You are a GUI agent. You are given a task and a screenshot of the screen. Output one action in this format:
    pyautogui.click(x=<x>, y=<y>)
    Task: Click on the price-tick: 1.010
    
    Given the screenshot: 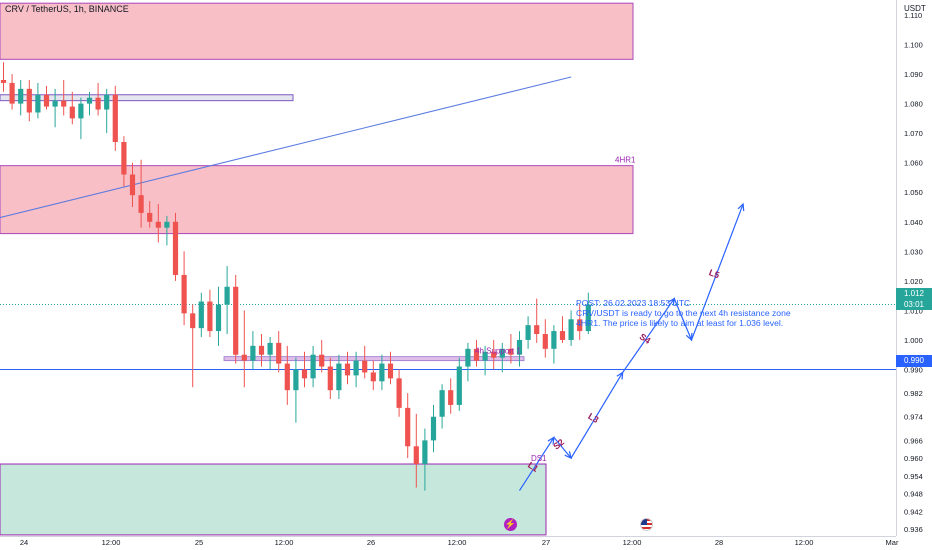 What is the action you would take?
    pyautogui.click(x=913, y=310)
    